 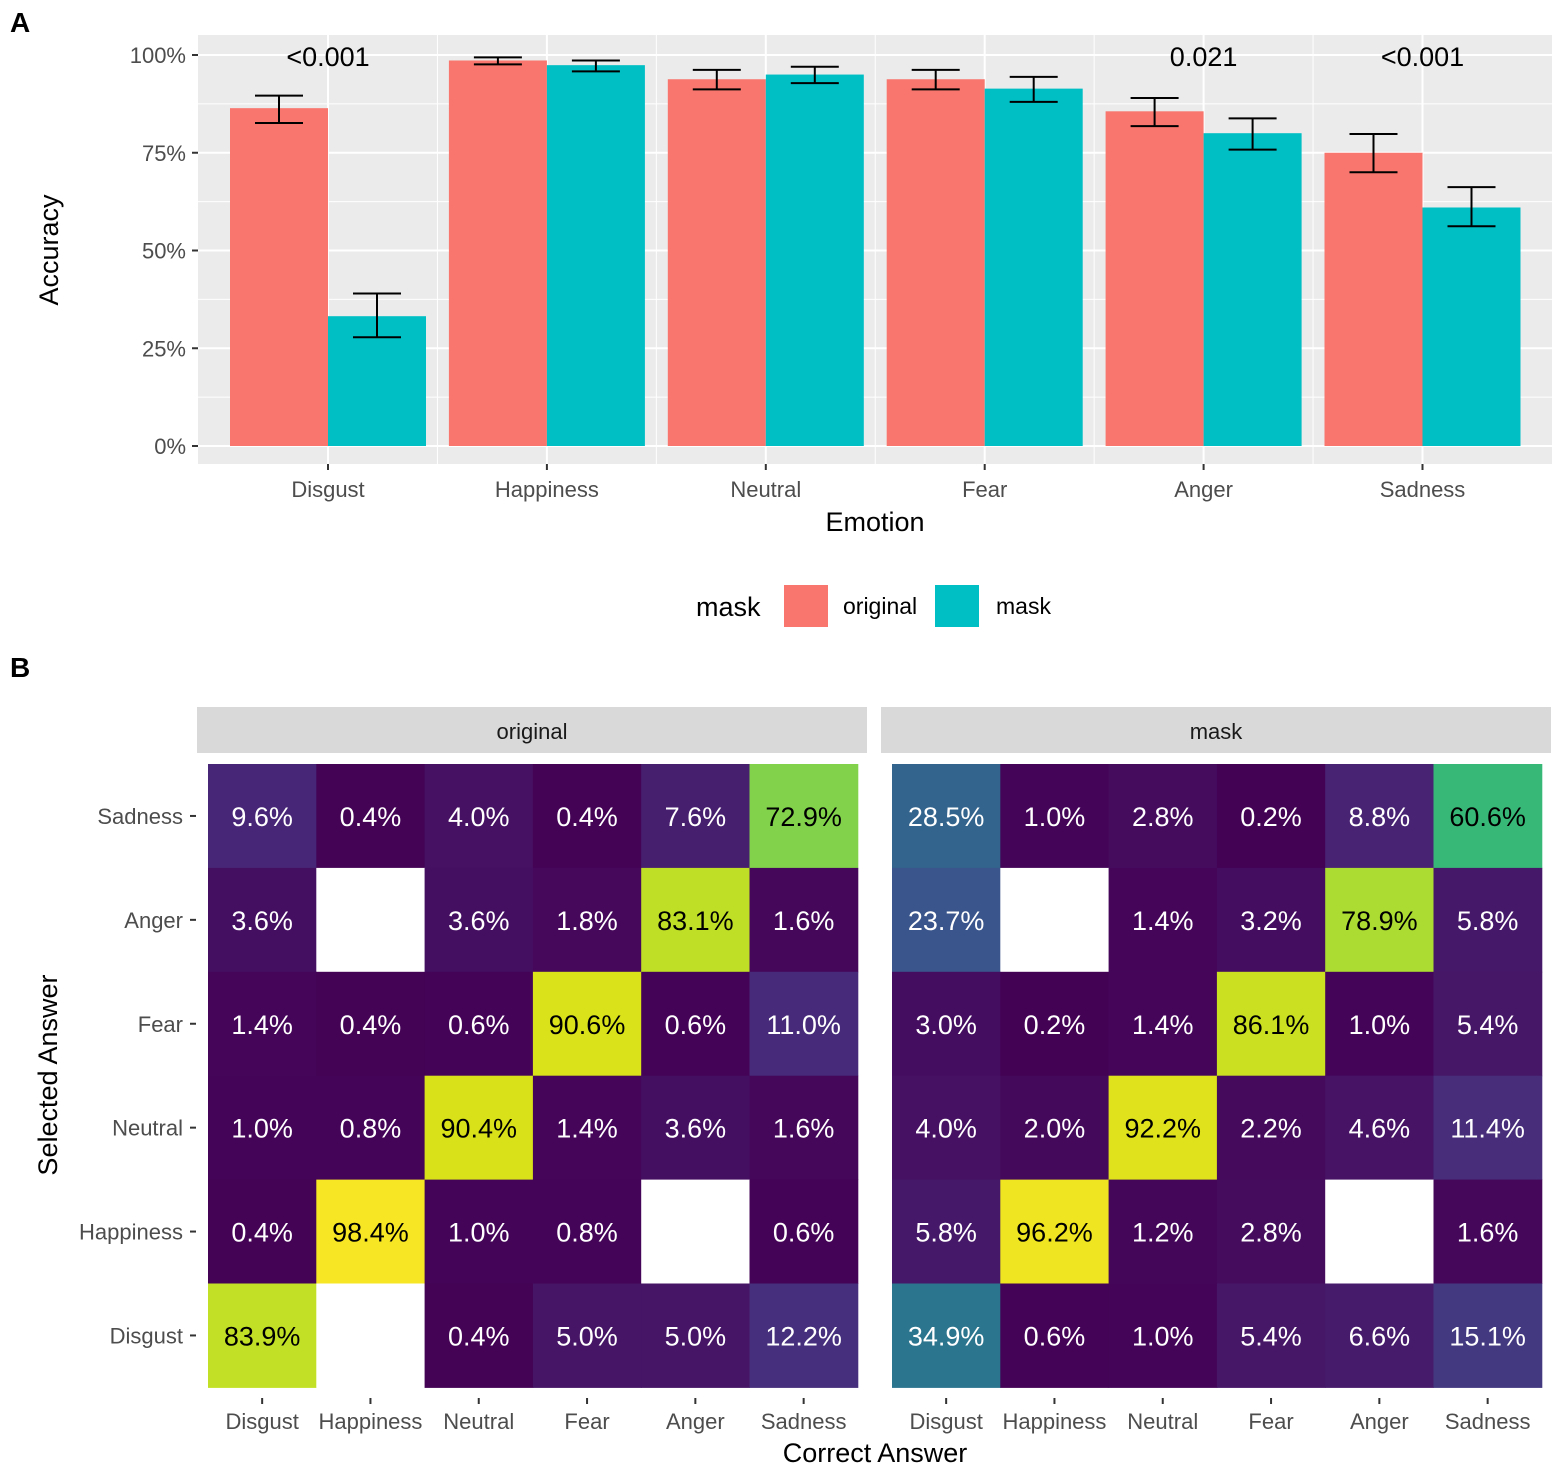 What do you see at coordinates (164, 251) in the screenshot?
I see `y-tick-label: 50%` at bounding box center [164, 251].